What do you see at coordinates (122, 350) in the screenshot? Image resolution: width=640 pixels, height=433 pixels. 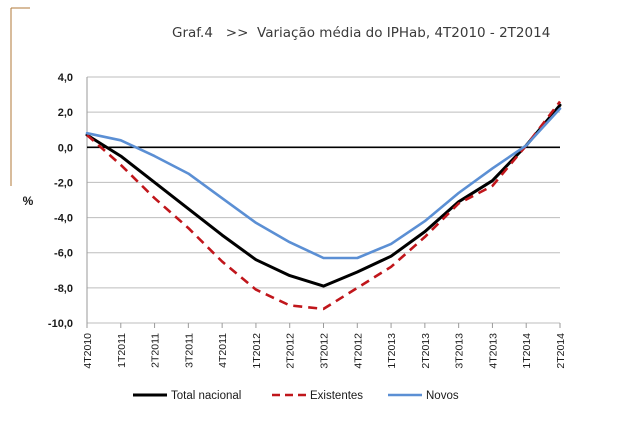 I see `x-tick-label: 1T2011` at bounding box center [122, 350].